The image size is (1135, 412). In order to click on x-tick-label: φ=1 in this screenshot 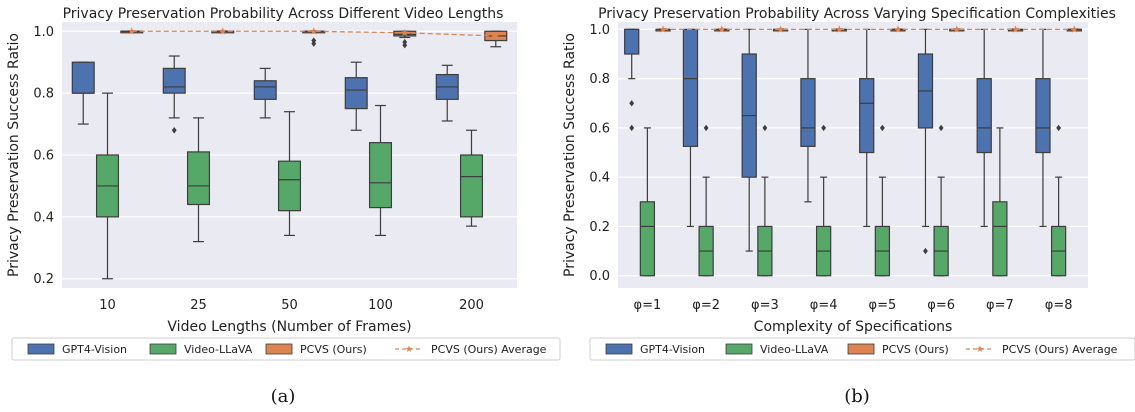, I will do `click(648, 305)`.